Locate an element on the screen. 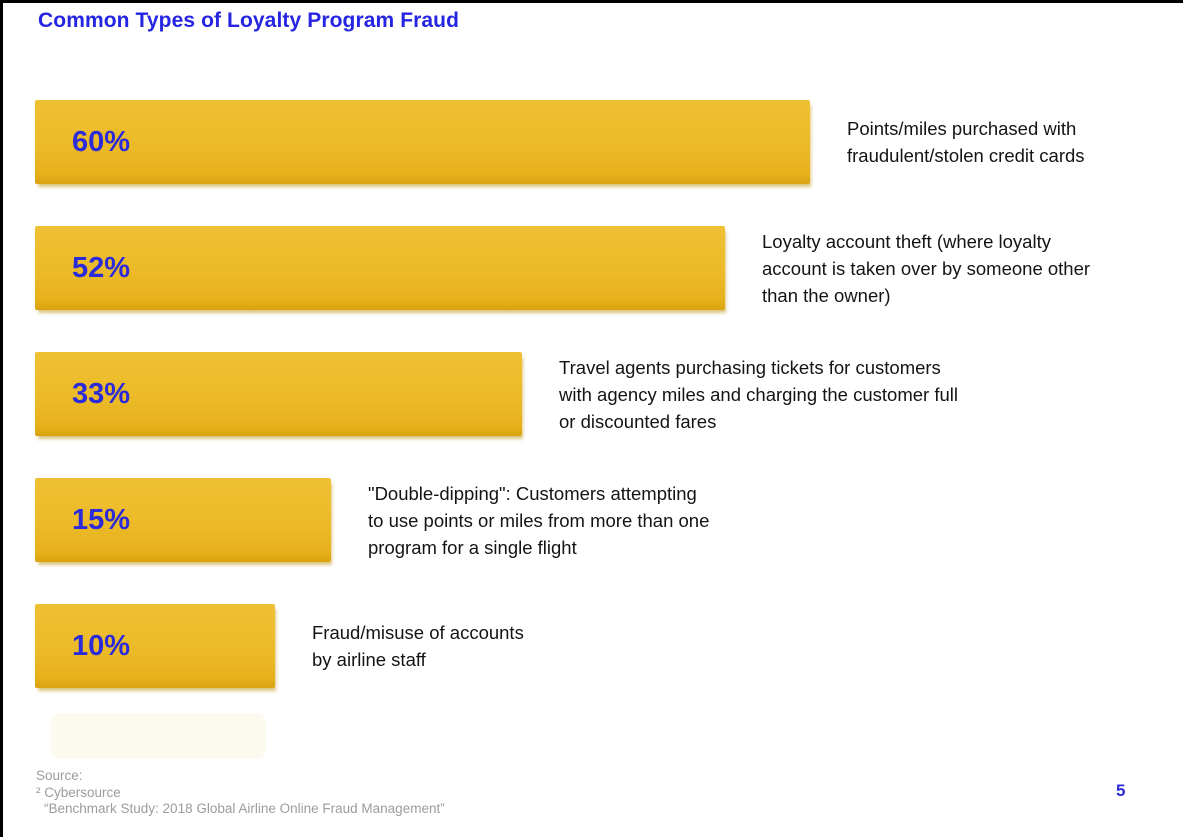 The height and width of the screenshot is (837, 1183). bar-value-label: 10% is located at coordinates (101, 645).